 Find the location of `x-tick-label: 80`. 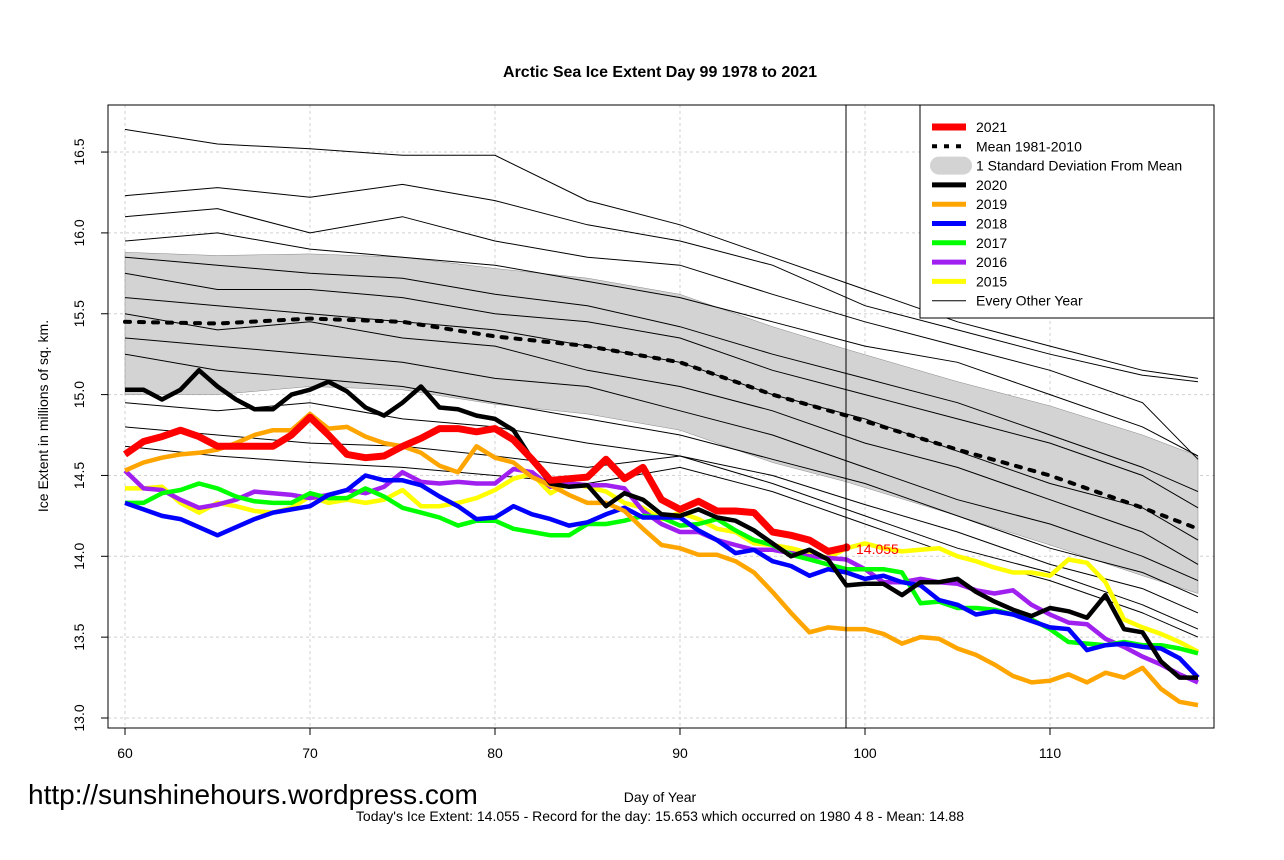

x-tick-label: 80 is located at coordinates (495, 753).